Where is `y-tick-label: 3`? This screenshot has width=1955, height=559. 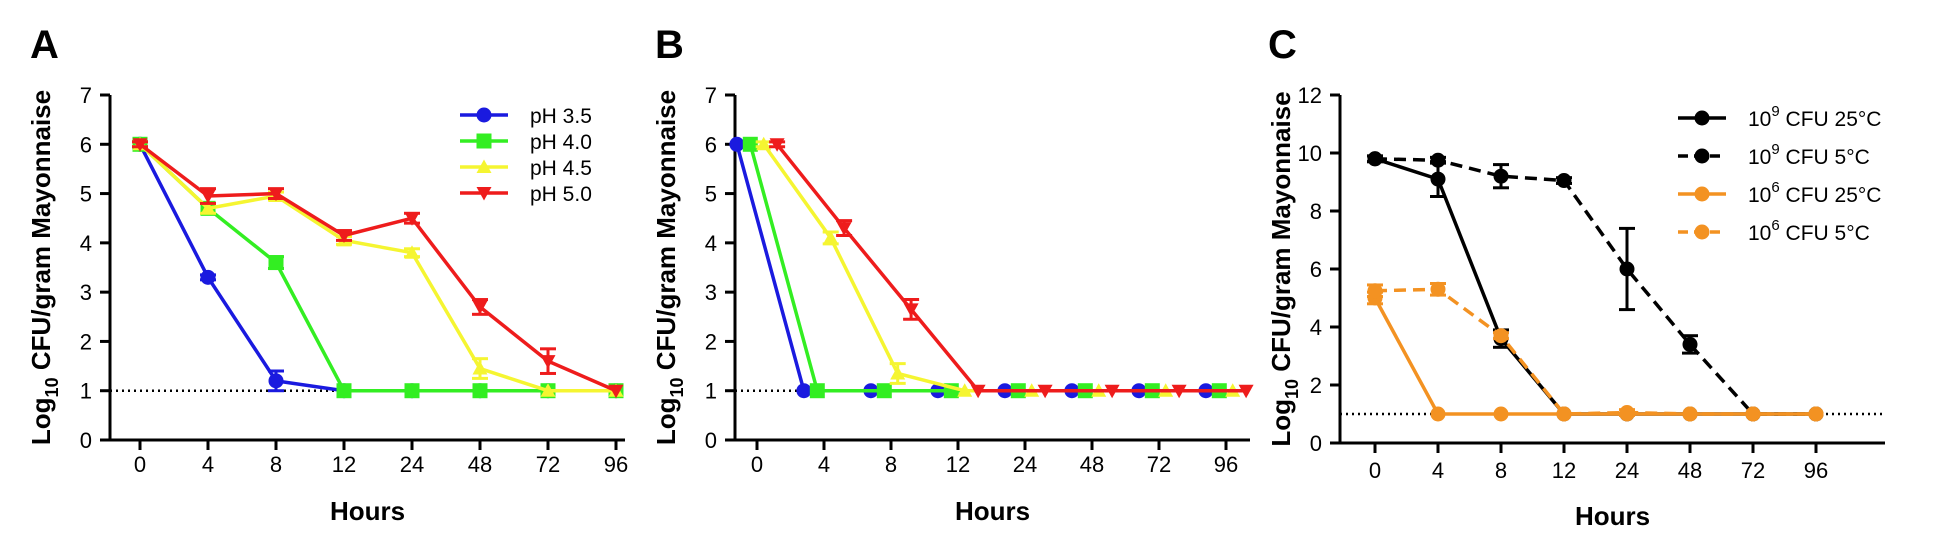
y-tick-label: 3 is located at coordinates (711, 292).